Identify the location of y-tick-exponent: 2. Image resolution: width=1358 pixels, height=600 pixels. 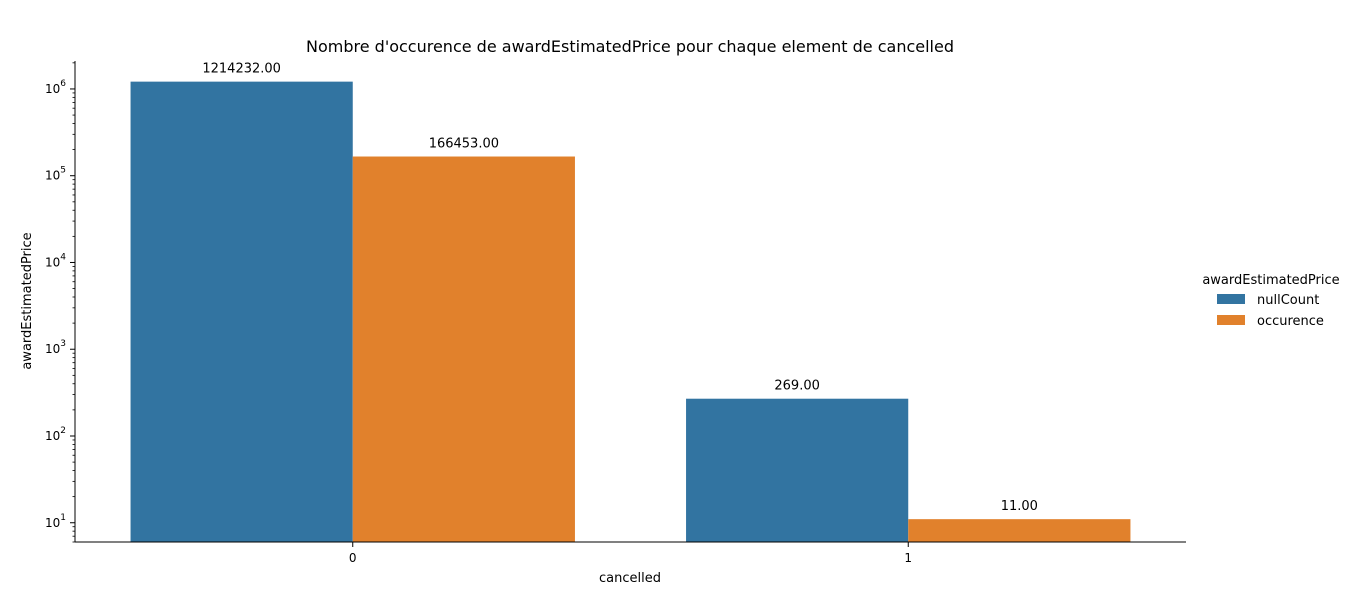
(63, 431).